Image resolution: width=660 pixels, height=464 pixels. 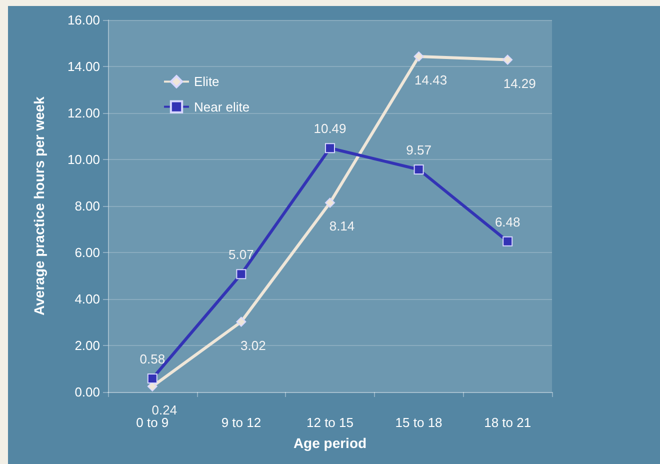 What do you see at coordinates (207, 82) in the screenshot?
I see `legend-label: Elite` at bounding box center [207, 82].